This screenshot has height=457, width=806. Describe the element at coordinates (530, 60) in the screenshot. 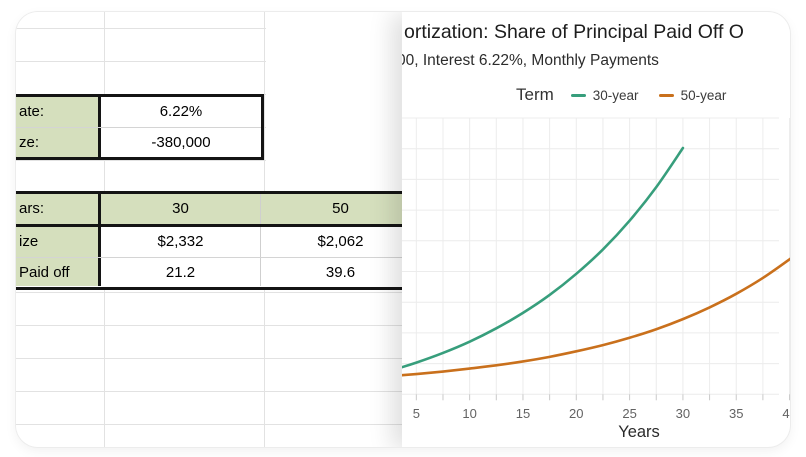

I see `chart-subtitle: 00, Interest 6.22%, Monthly Payments` at that location.